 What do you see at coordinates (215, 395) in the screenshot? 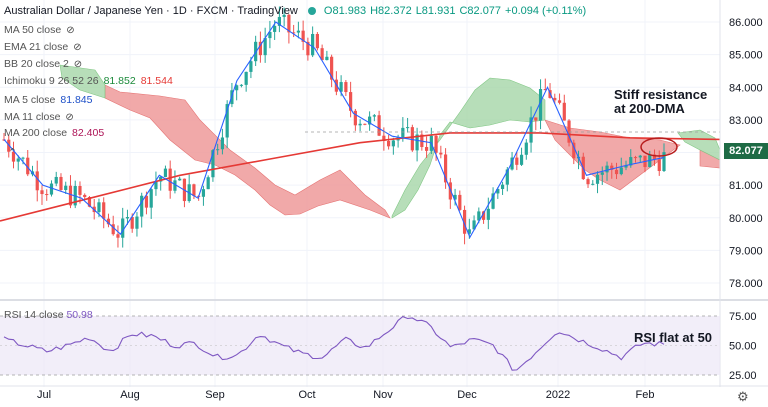
I see `x-tick-label: Sep` at bounding box center [215, 395].